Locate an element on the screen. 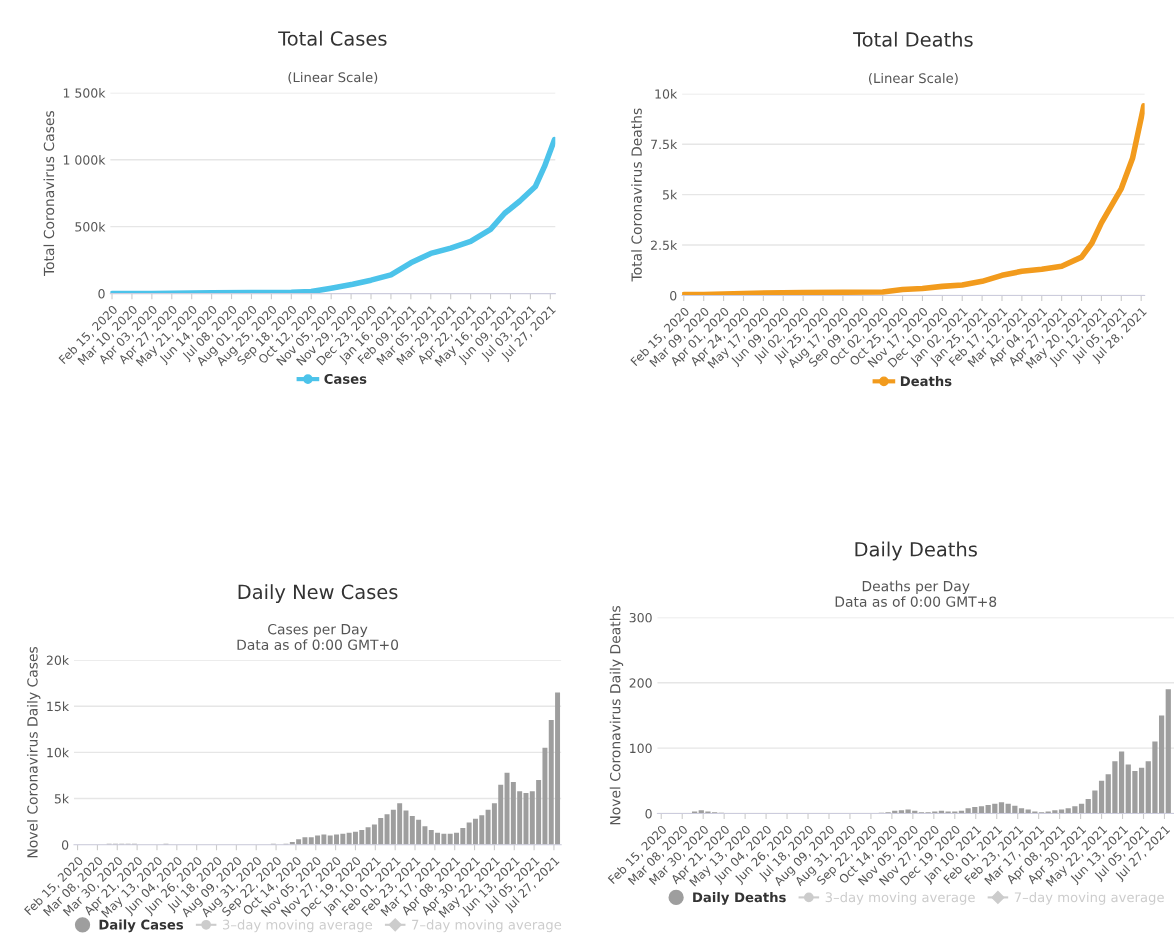 The width and height of the screenshot is (1174, 947). chart-title: Total Cases is located at coordinates (332, 38).